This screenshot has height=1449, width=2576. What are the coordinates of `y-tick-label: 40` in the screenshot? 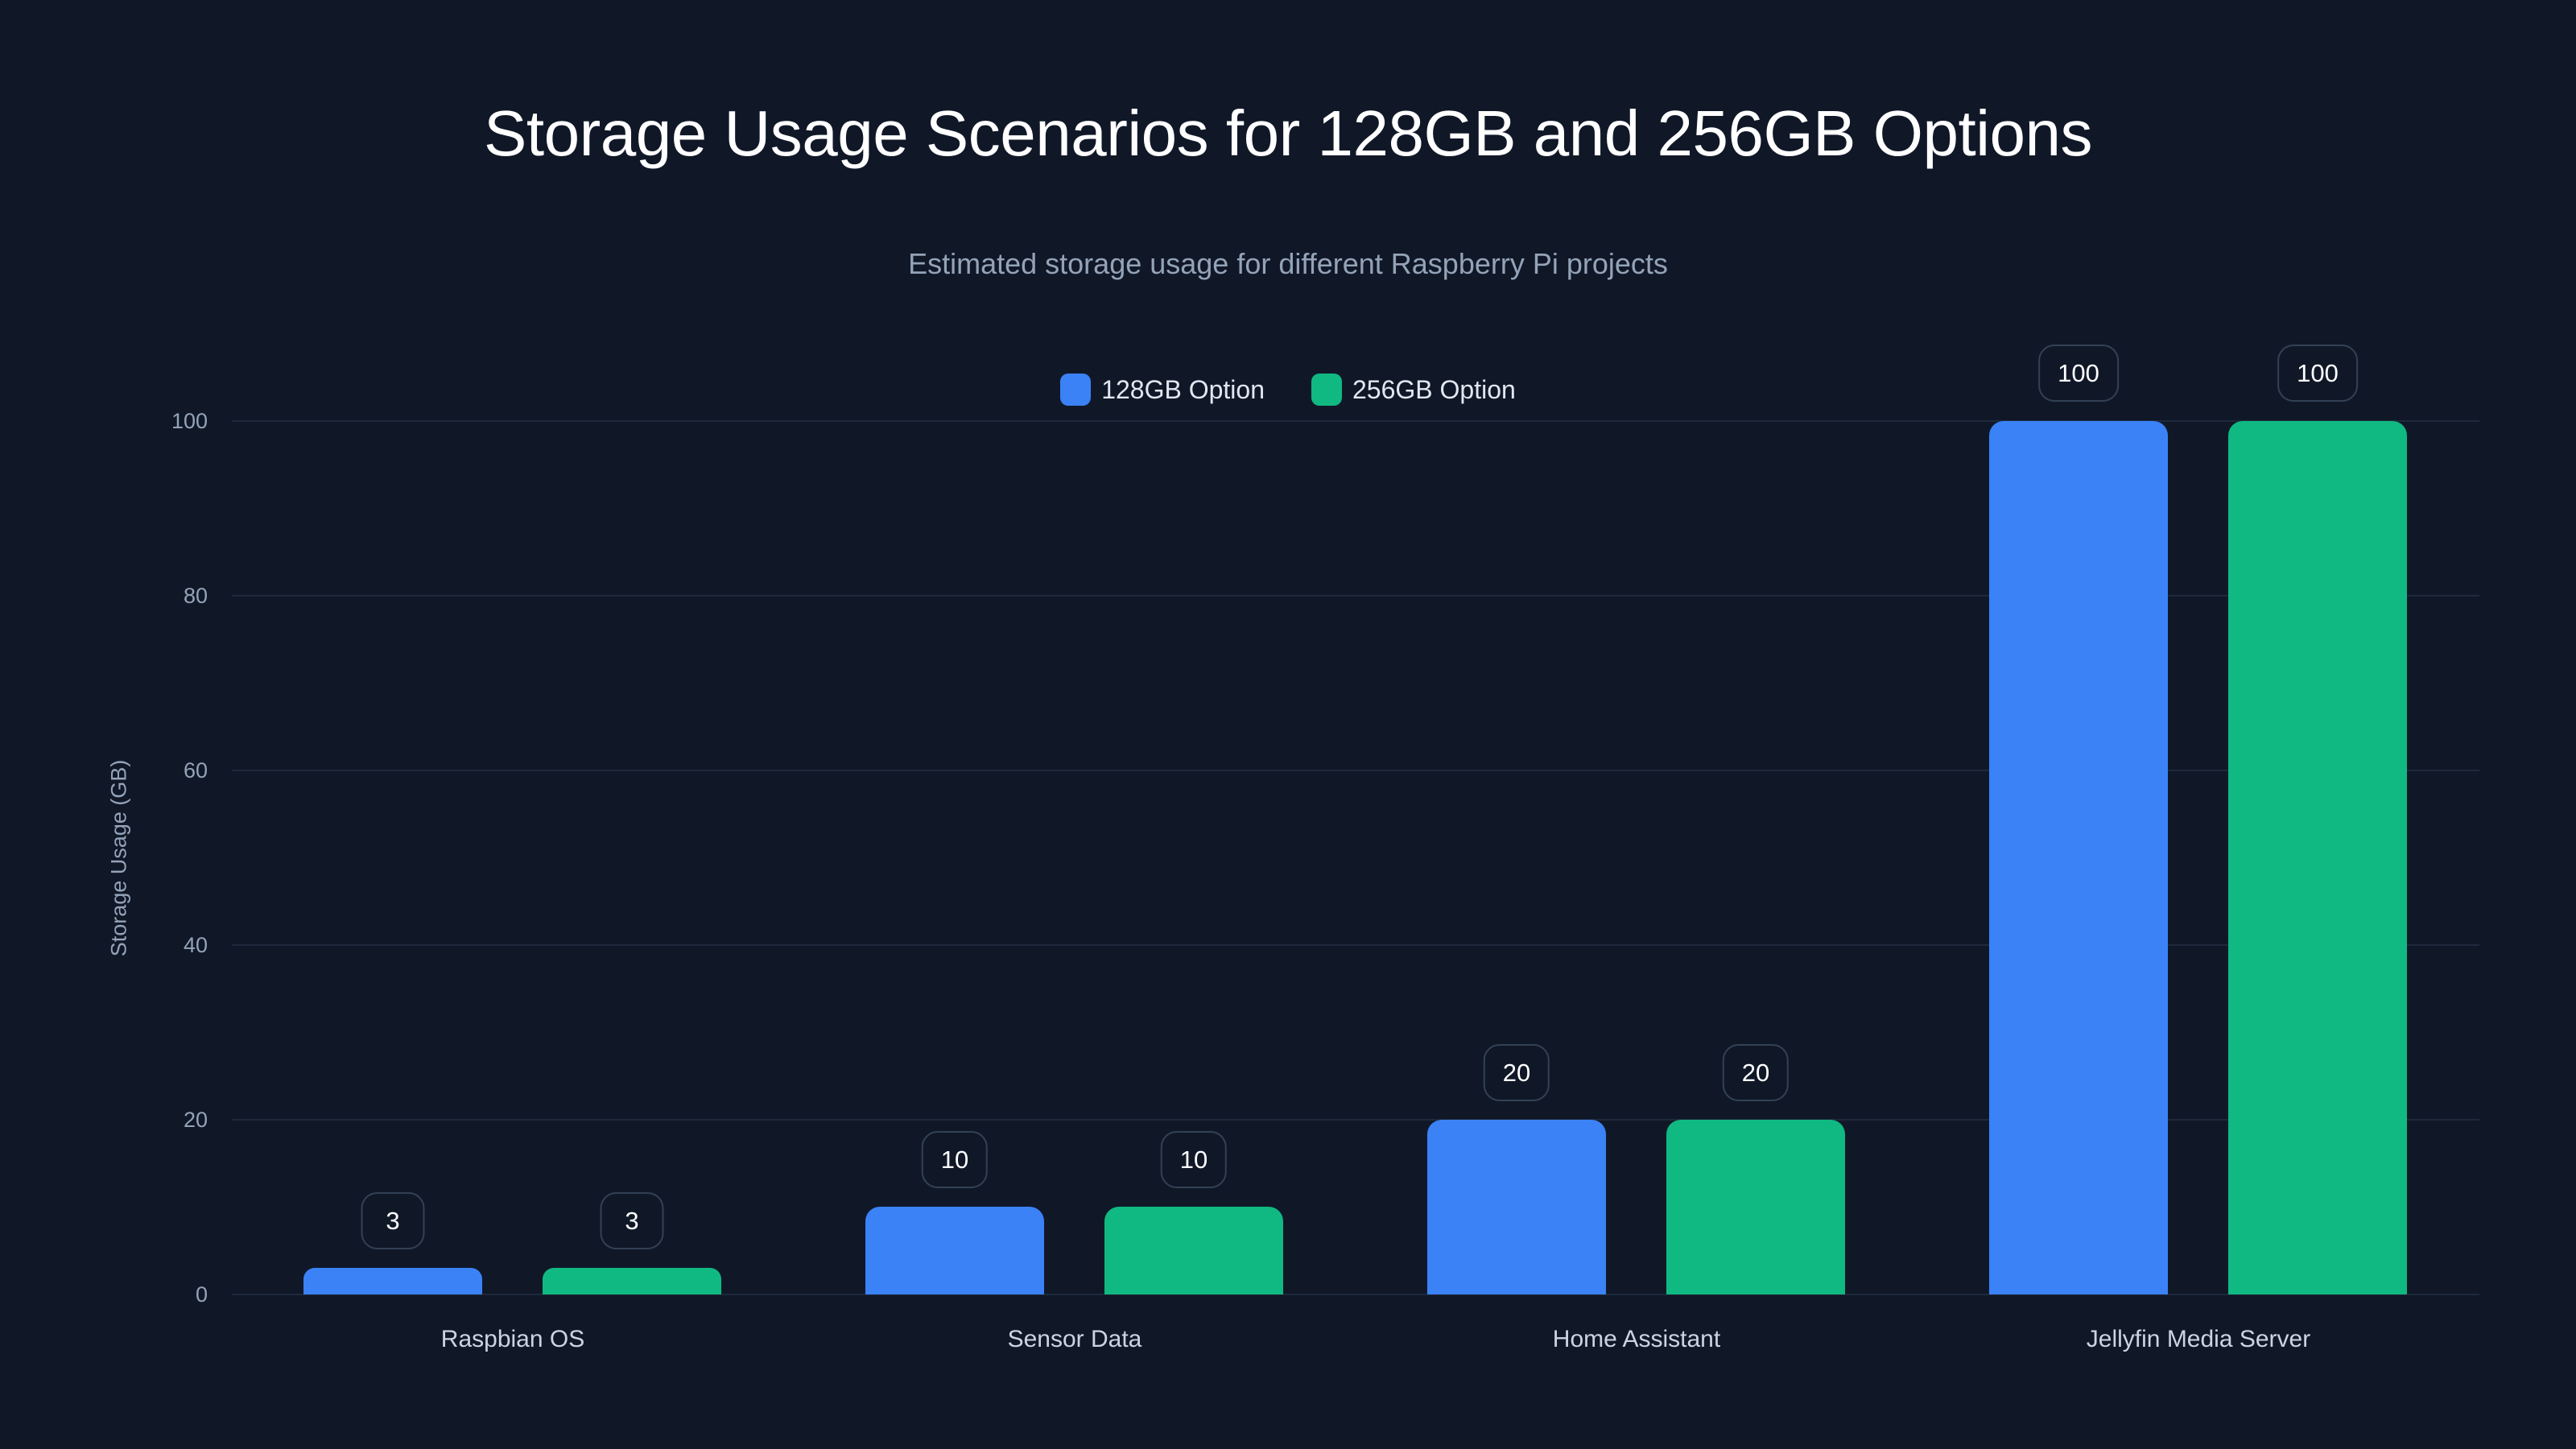 It's located at (195, 945).